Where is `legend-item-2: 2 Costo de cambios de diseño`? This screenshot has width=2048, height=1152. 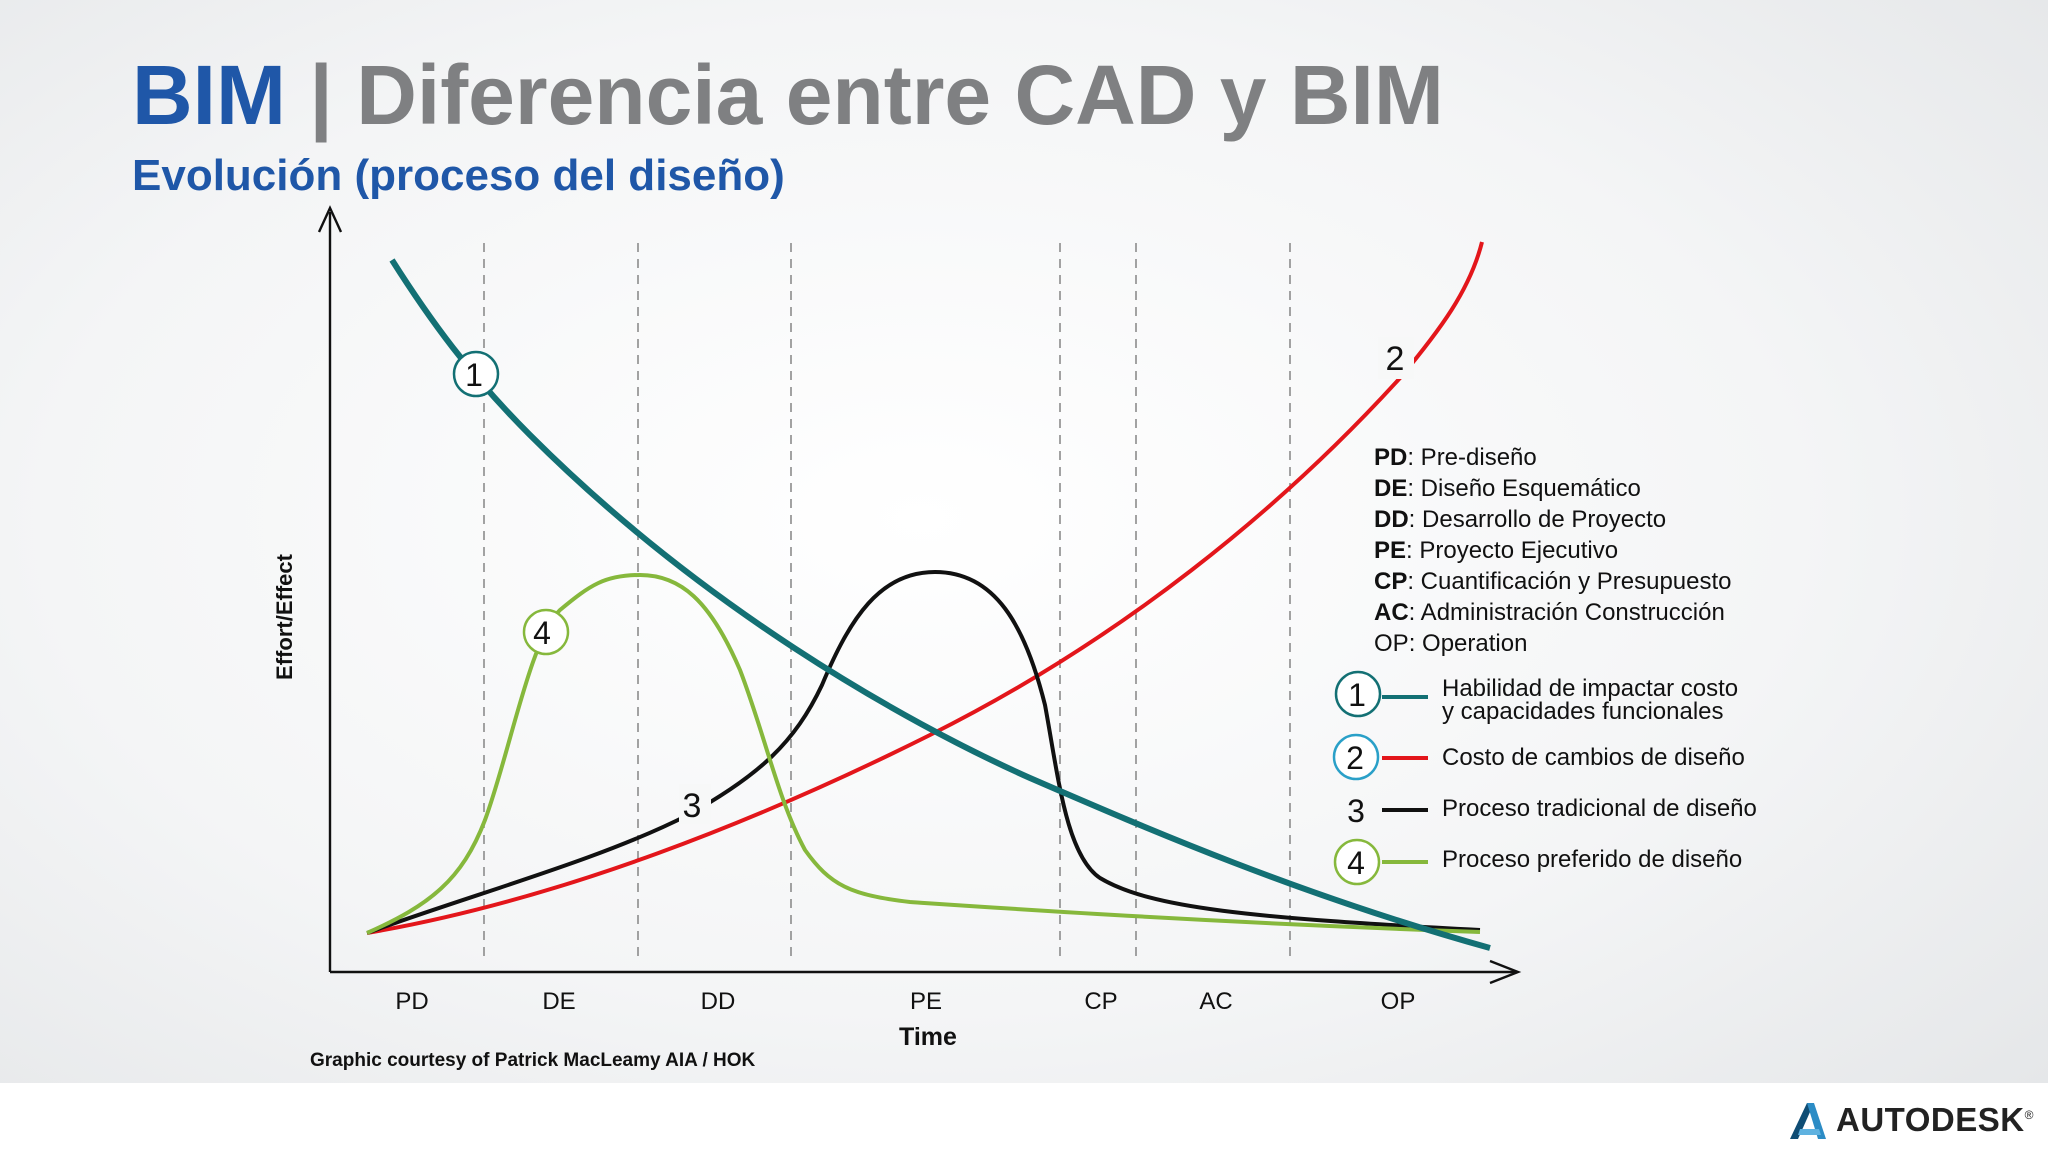 legend-item-2: 2 Costo de cambios de diseño is located at coordinates (1538, 757).